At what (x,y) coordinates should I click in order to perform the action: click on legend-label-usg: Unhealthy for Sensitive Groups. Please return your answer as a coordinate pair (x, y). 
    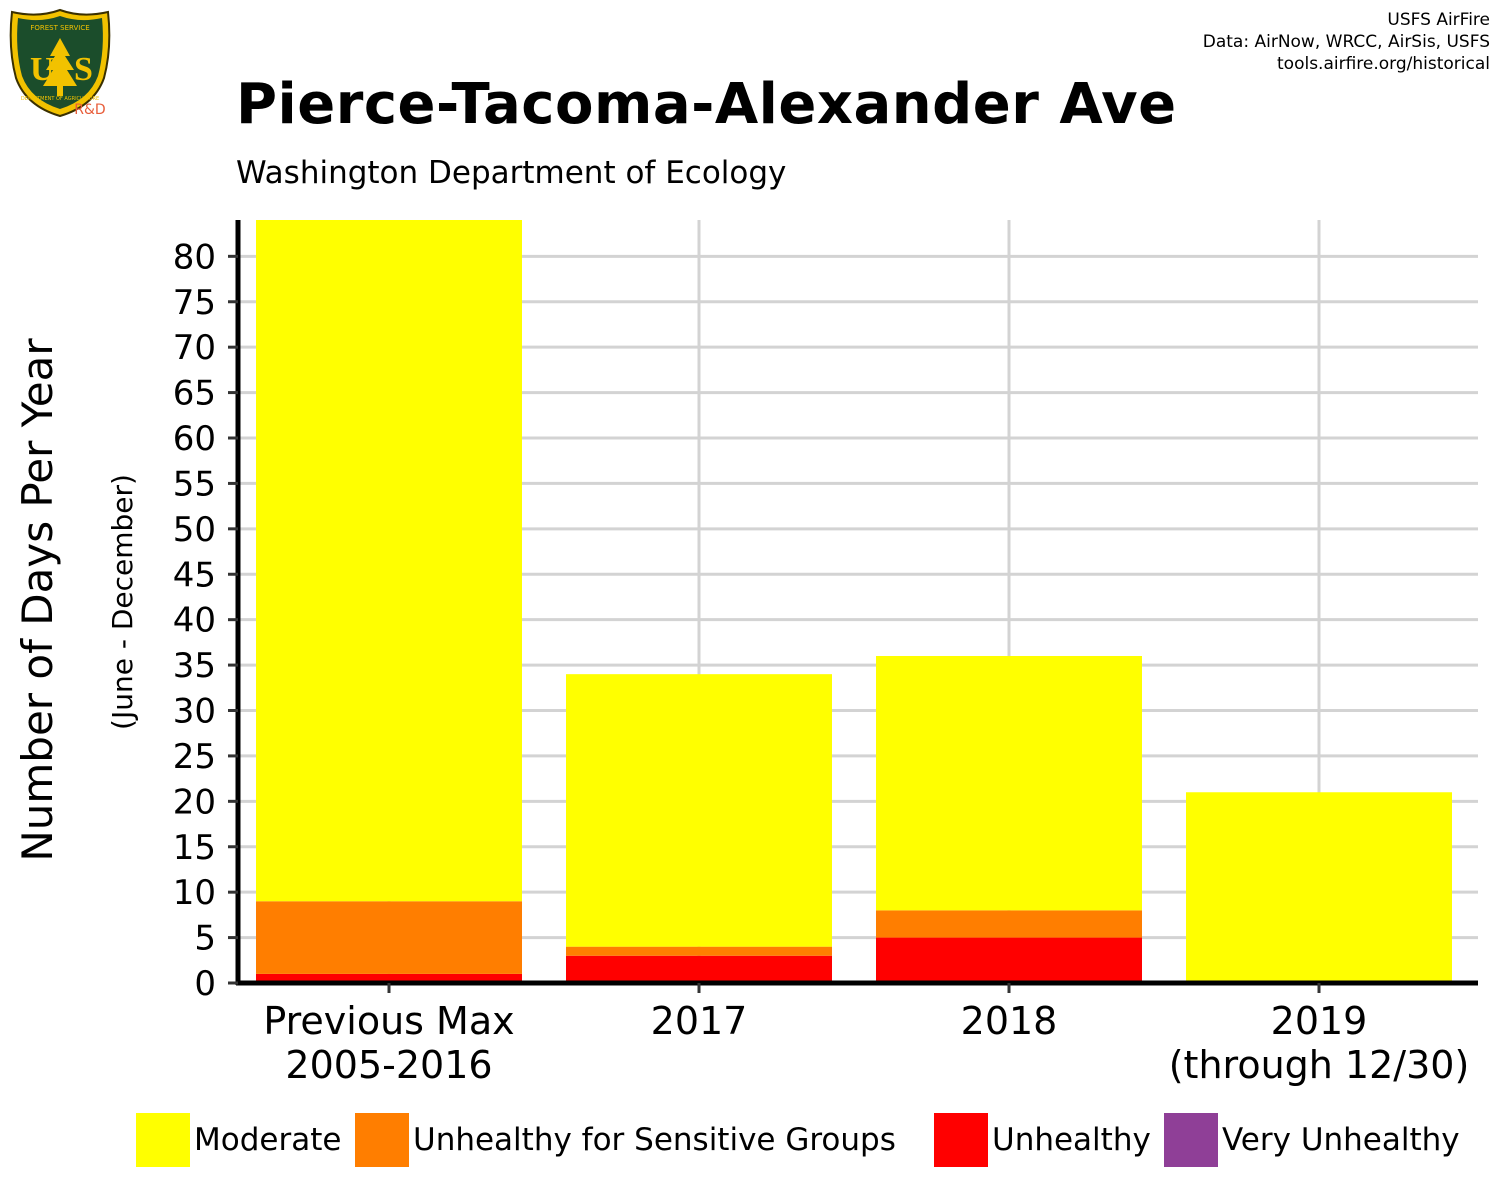
    Looking at the image, I should click on (654, 1140).